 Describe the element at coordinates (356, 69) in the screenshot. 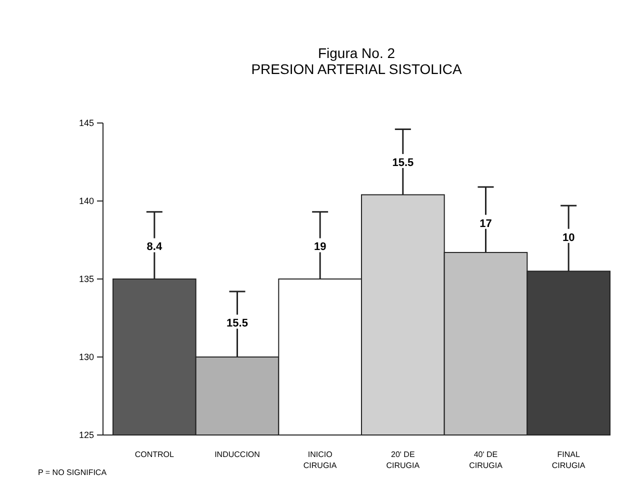

I see `chart-subtitle: PRESION ARTERIAL SISTOLICA` at that location.